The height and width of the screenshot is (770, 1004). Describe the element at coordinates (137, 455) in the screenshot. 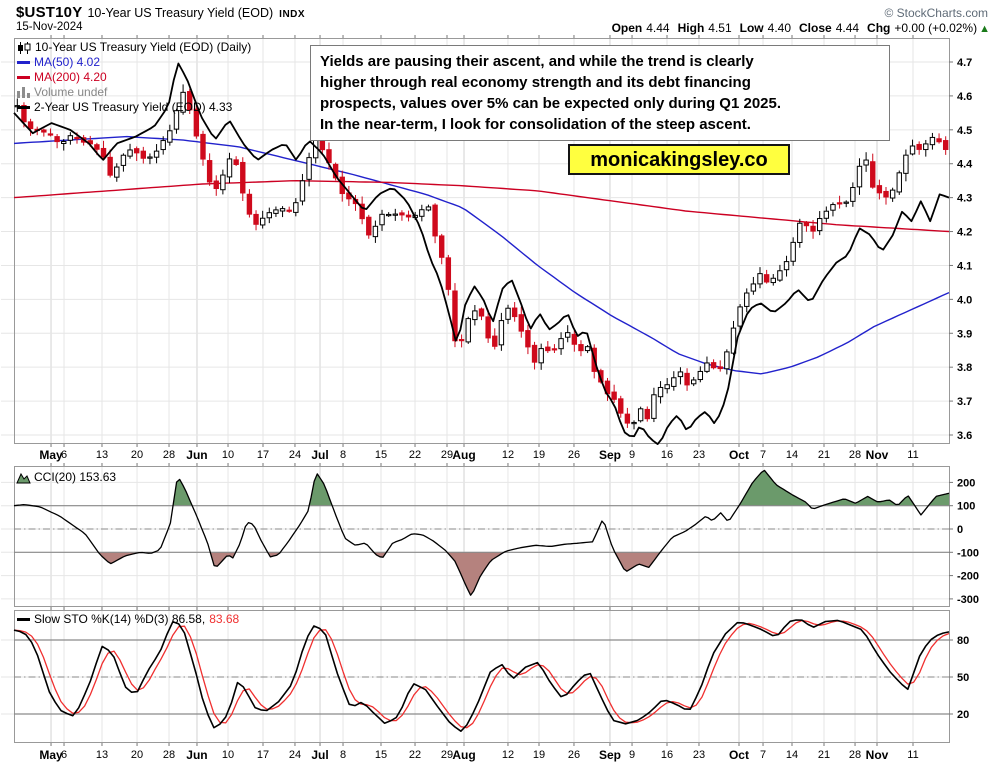

I see `x-tick-label: 20` at that location.